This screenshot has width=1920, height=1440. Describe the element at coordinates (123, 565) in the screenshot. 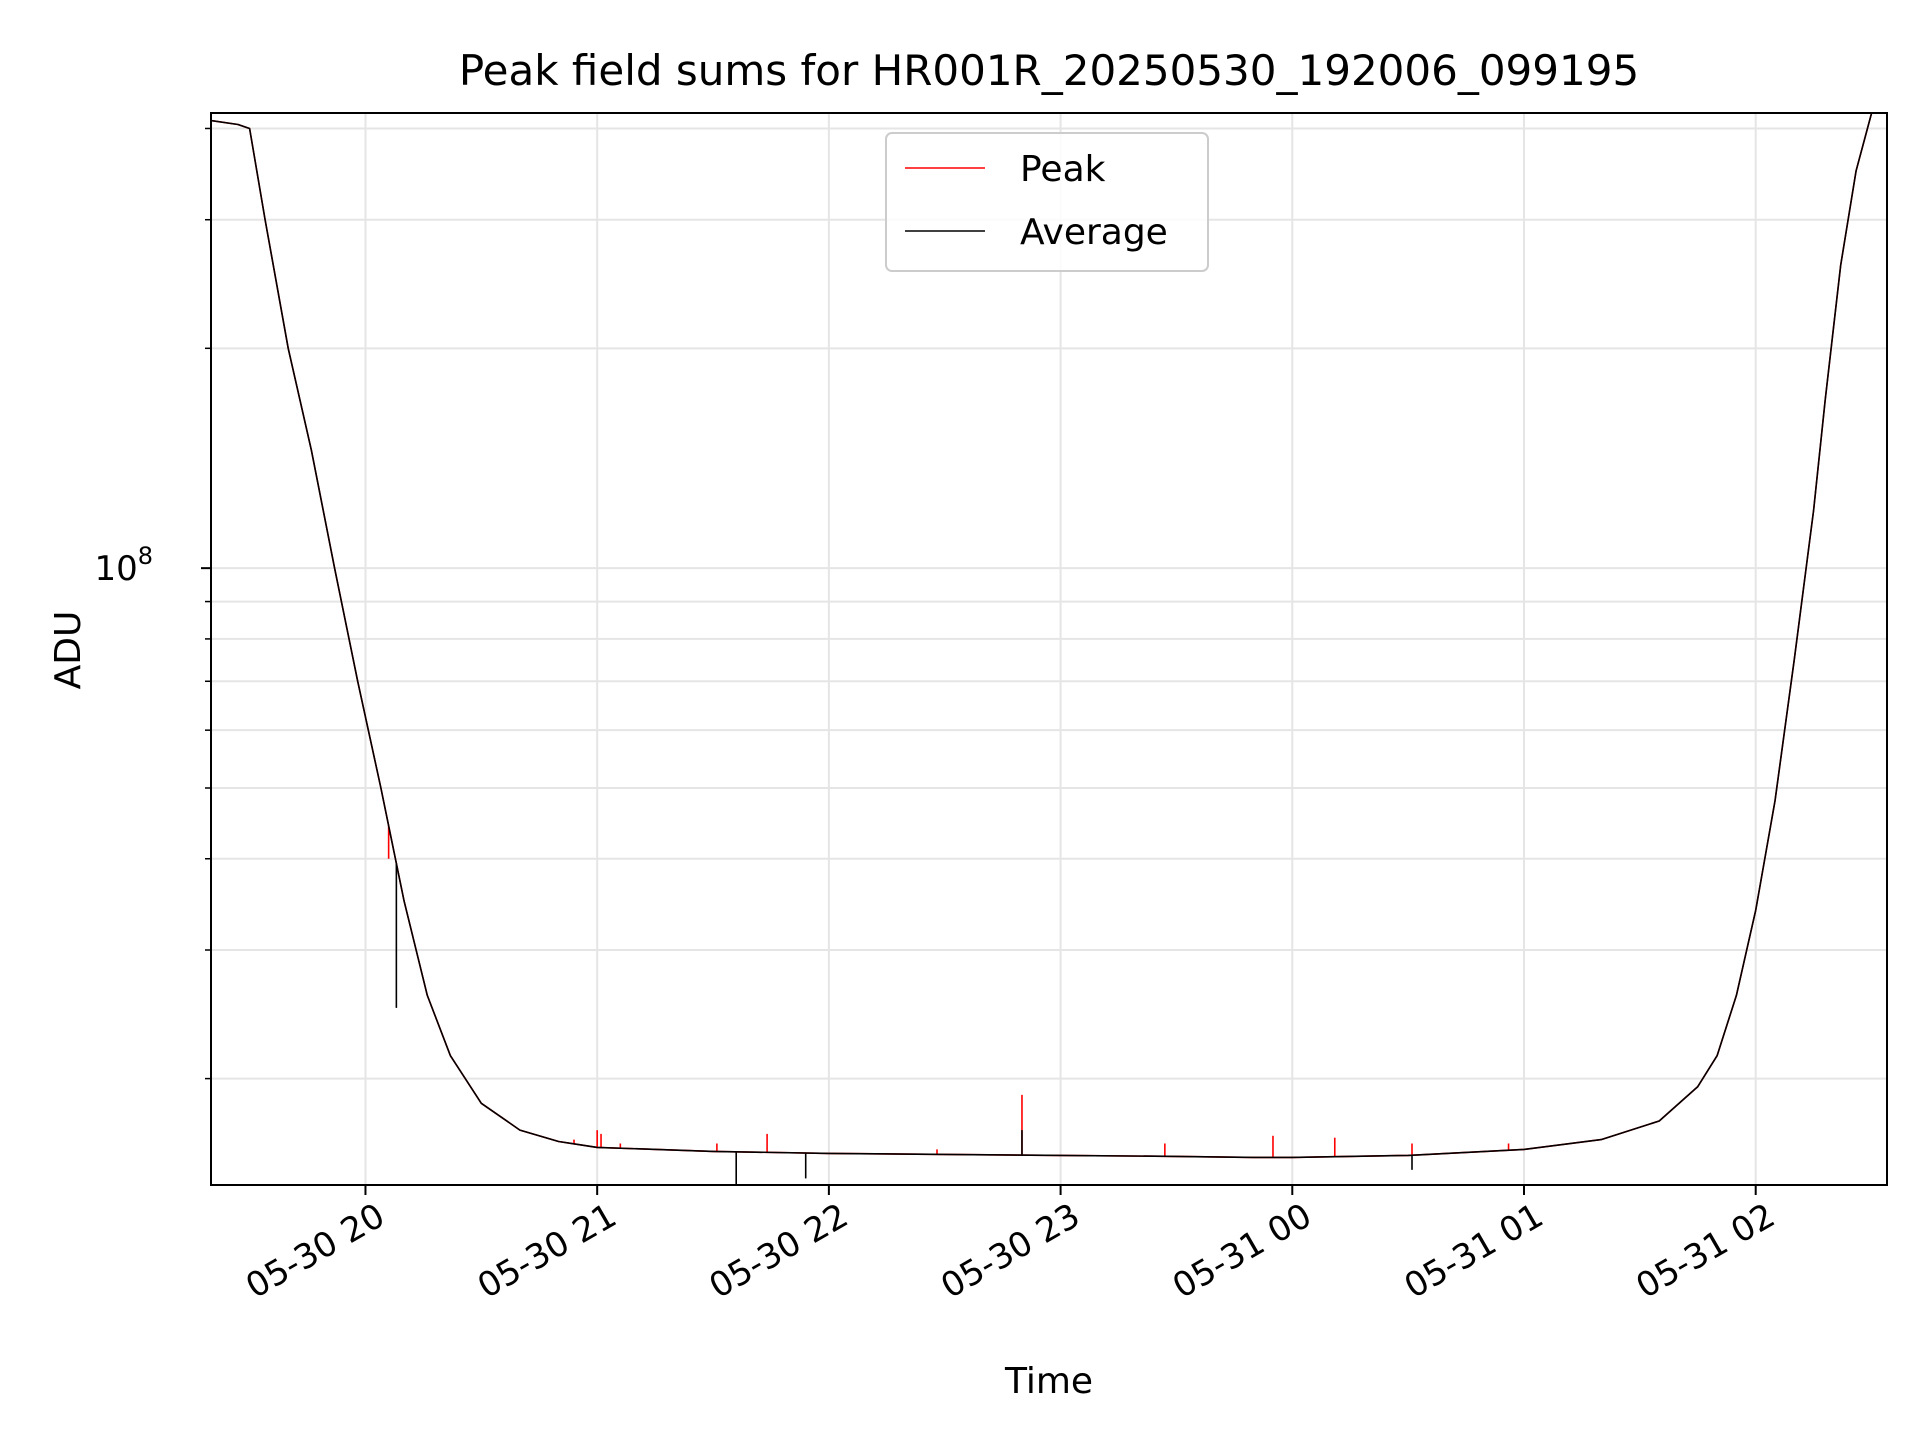

I see `y-tick-label: 108` at that location.